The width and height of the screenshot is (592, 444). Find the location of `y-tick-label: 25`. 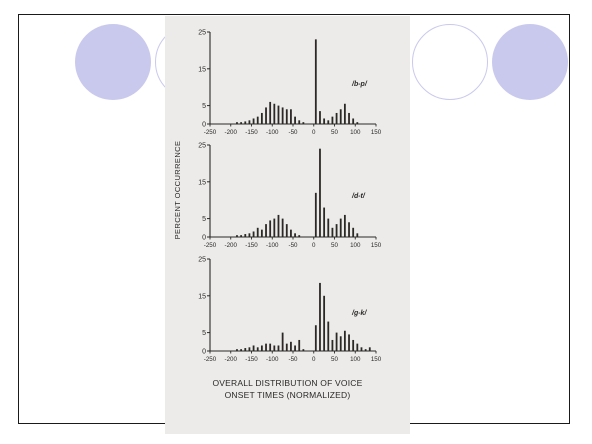

y-tick-label: 25 is located at coordinates (202, 146).